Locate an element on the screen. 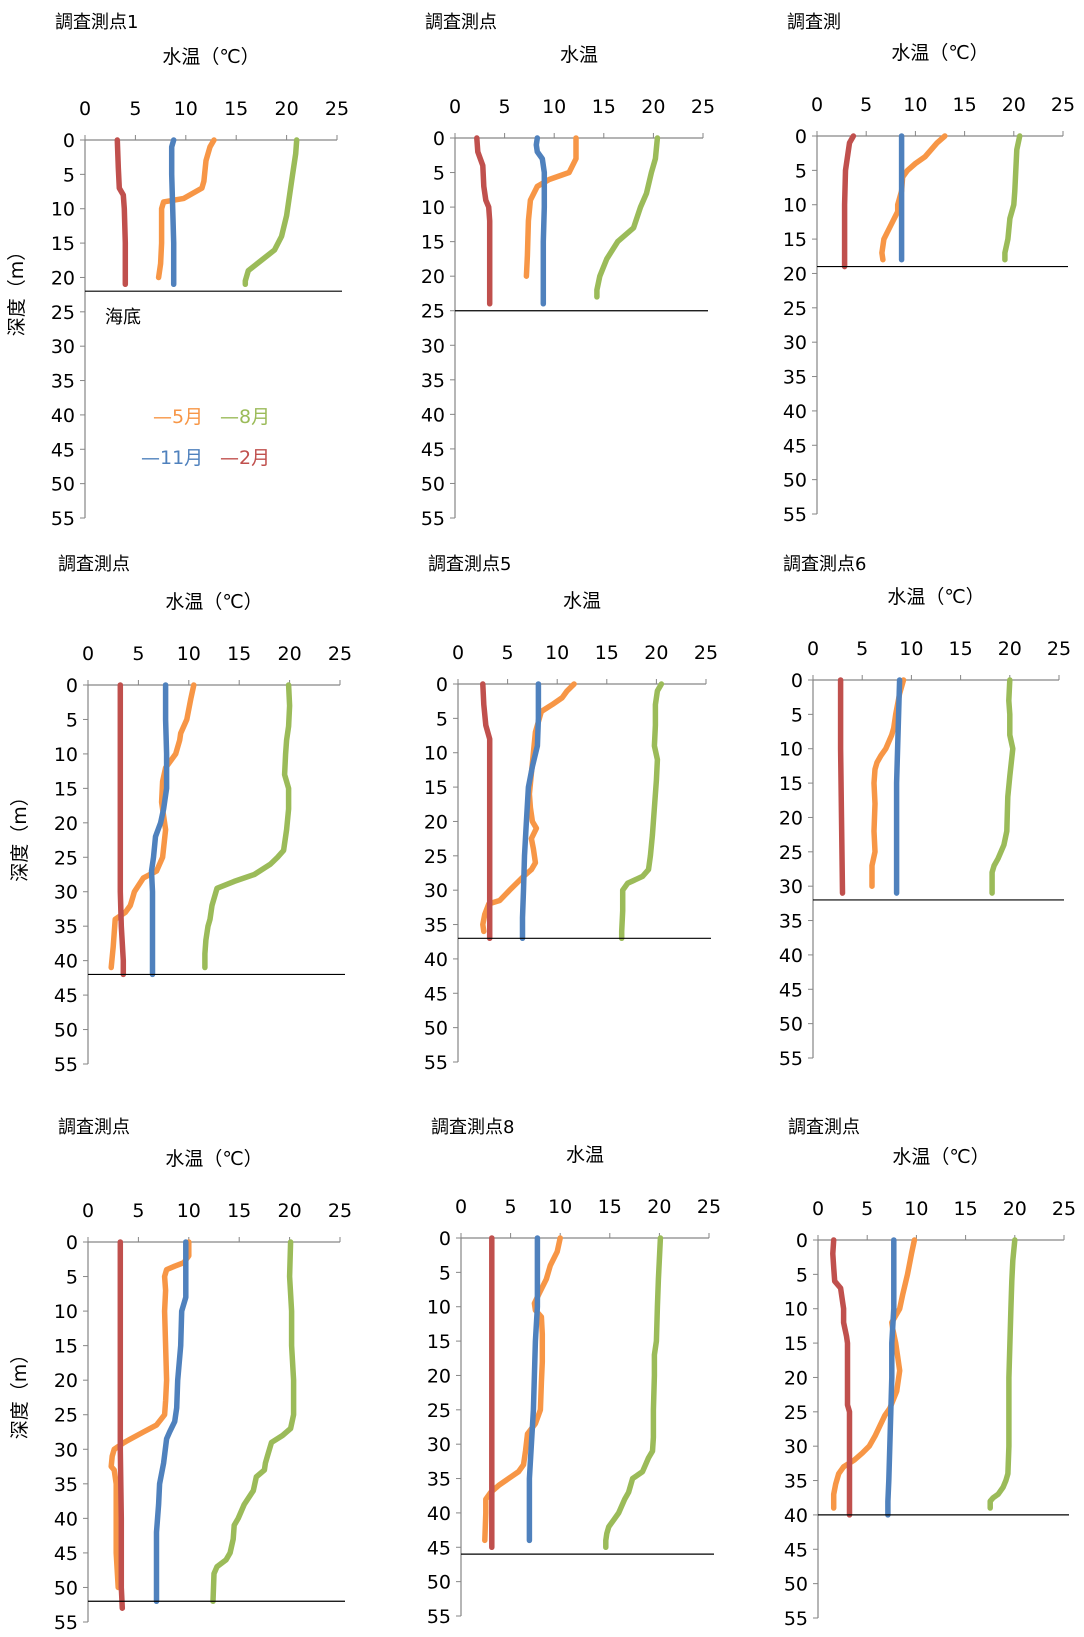 Image resolution: width=1084 pixels, height=1637 pixels. legend-entry: —8月 is located at coordinates (245, 417).